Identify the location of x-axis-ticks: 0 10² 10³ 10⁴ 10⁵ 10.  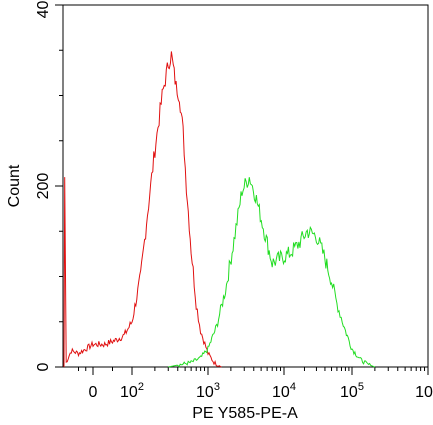
(255, 384).